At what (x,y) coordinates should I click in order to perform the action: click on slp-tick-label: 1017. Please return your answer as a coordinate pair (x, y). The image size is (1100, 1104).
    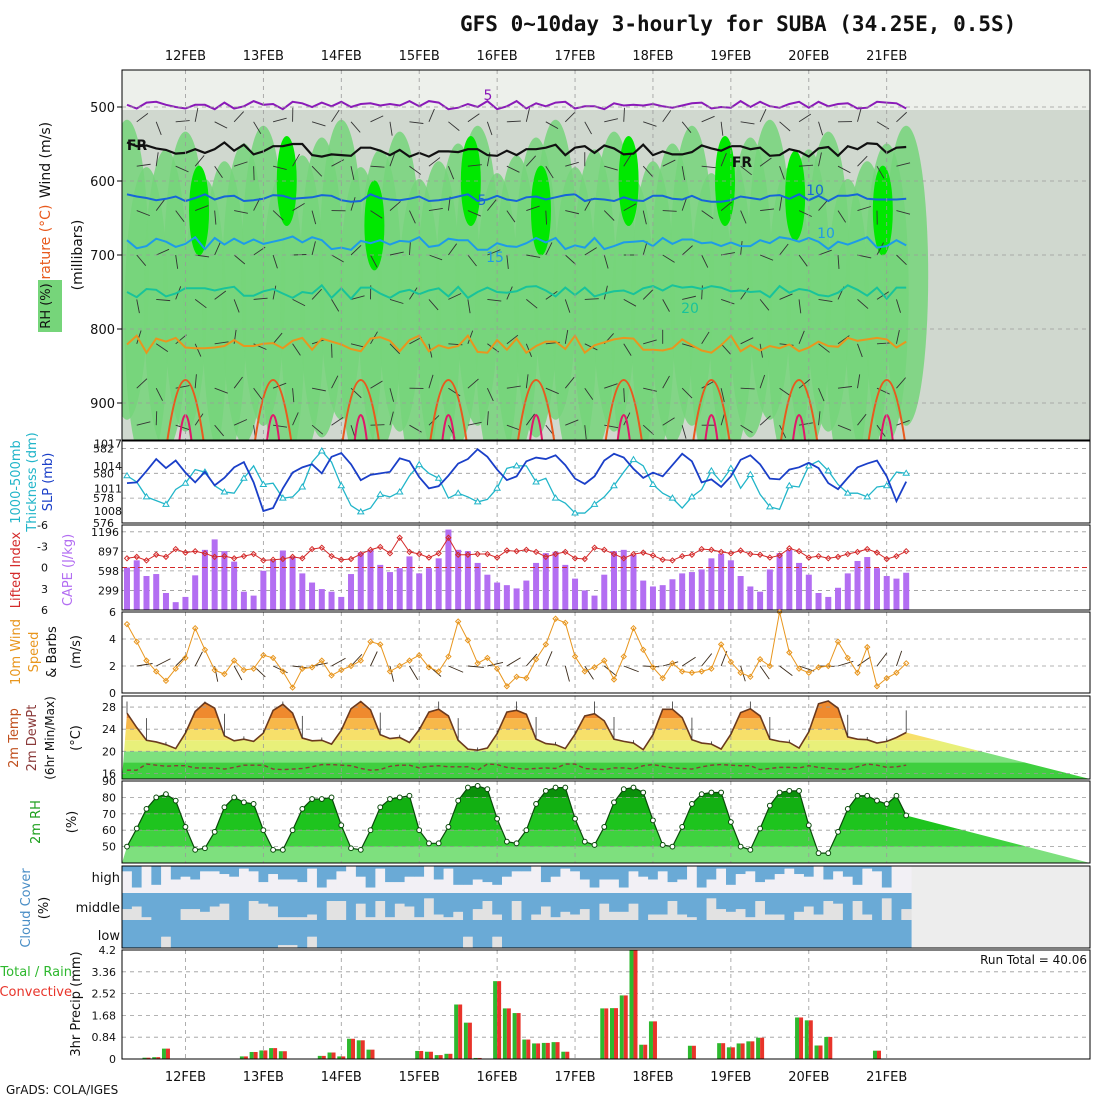
    Looking at the image, I should click on (108, 443).